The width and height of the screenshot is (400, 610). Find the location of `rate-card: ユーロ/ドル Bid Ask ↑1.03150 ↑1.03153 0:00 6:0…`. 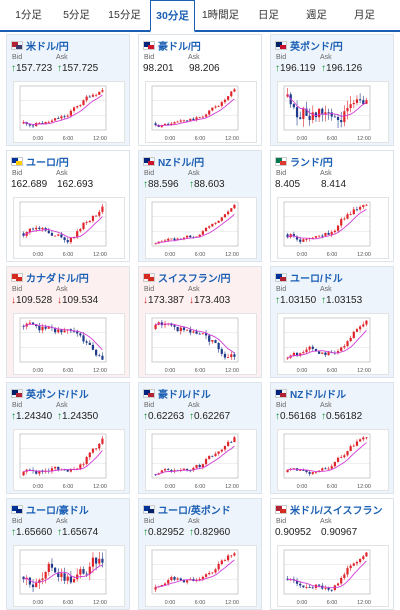

rate-card: ユーロ/ドル Bid Ask ↑1.03150 ↑1.03153 0:00 6:0… is located at coordinates (332, 322).